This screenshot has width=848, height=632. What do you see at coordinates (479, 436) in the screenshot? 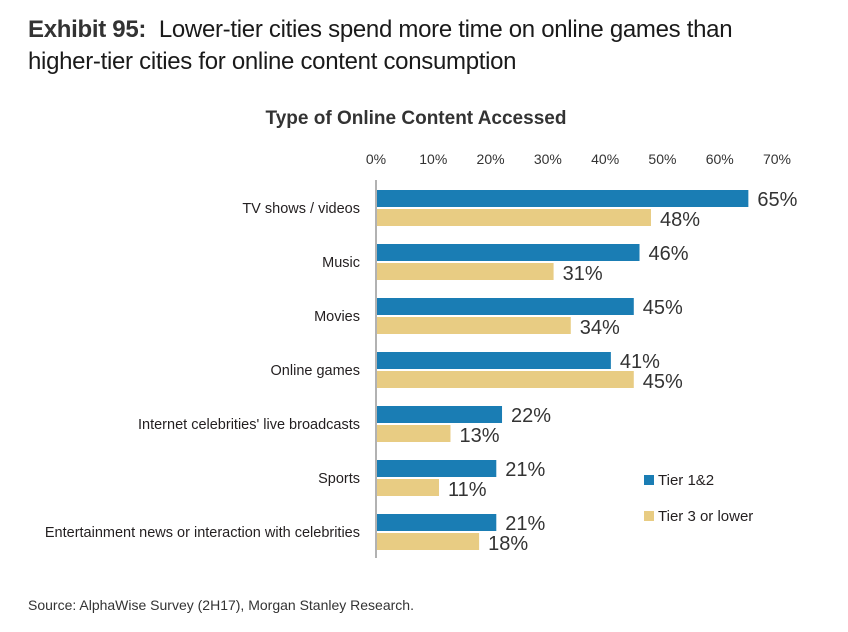
I see `data-label-tier3: 13%` at bounding box center [479, 436].